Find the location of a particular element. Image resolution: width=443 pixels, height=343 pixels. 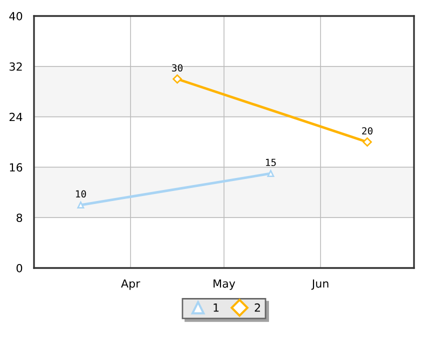

data-label: 10 is located at coordinates (81, 194).